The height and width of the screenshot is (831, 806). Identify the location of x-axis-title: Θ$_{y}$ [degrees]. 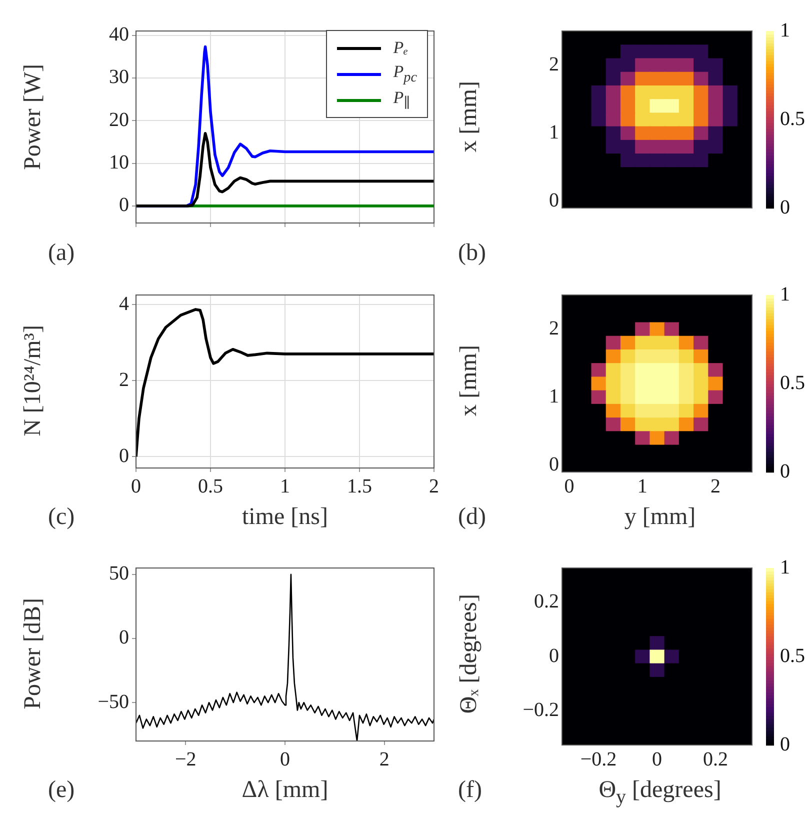
(660, 793).